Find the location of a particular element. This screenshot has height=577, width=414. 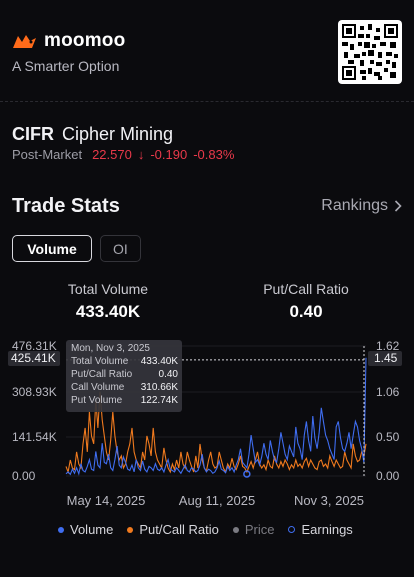

stock-header: CIFR Cipher Mining is located at coordinates (92, 134).